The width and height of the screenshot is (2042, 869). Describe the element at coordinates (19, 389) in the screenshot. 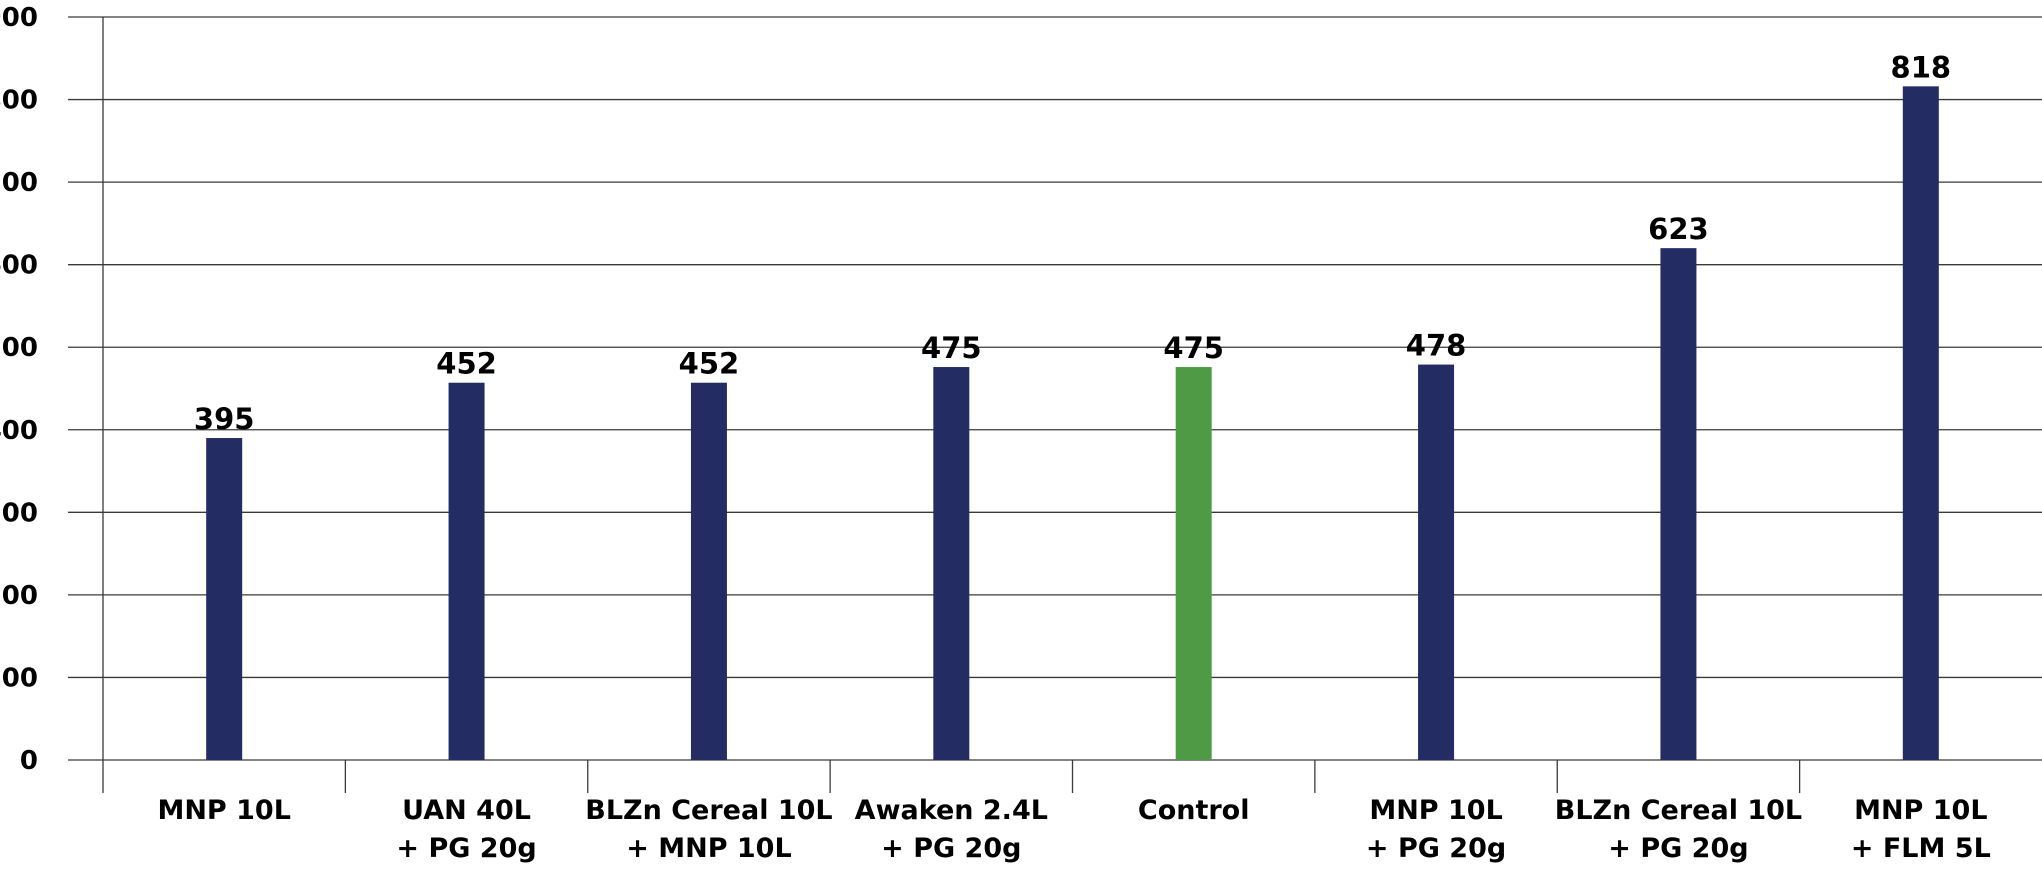

I see `y-axis-tick-labels: 0 100 200 300 400 500 600 700 800 900` at that location.